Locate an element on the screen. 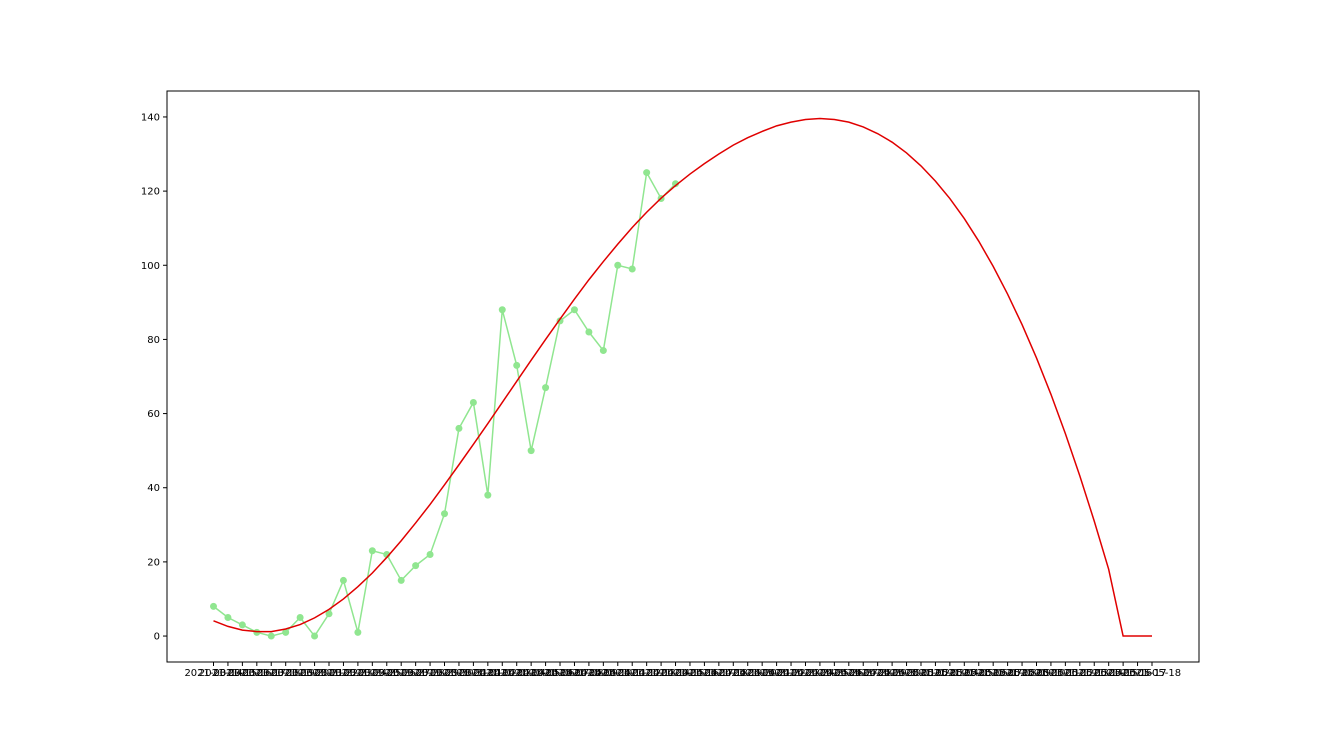 This screenshot has width=1332, height=756. y-tick-label: 20 is located at coordinates (153, 562).